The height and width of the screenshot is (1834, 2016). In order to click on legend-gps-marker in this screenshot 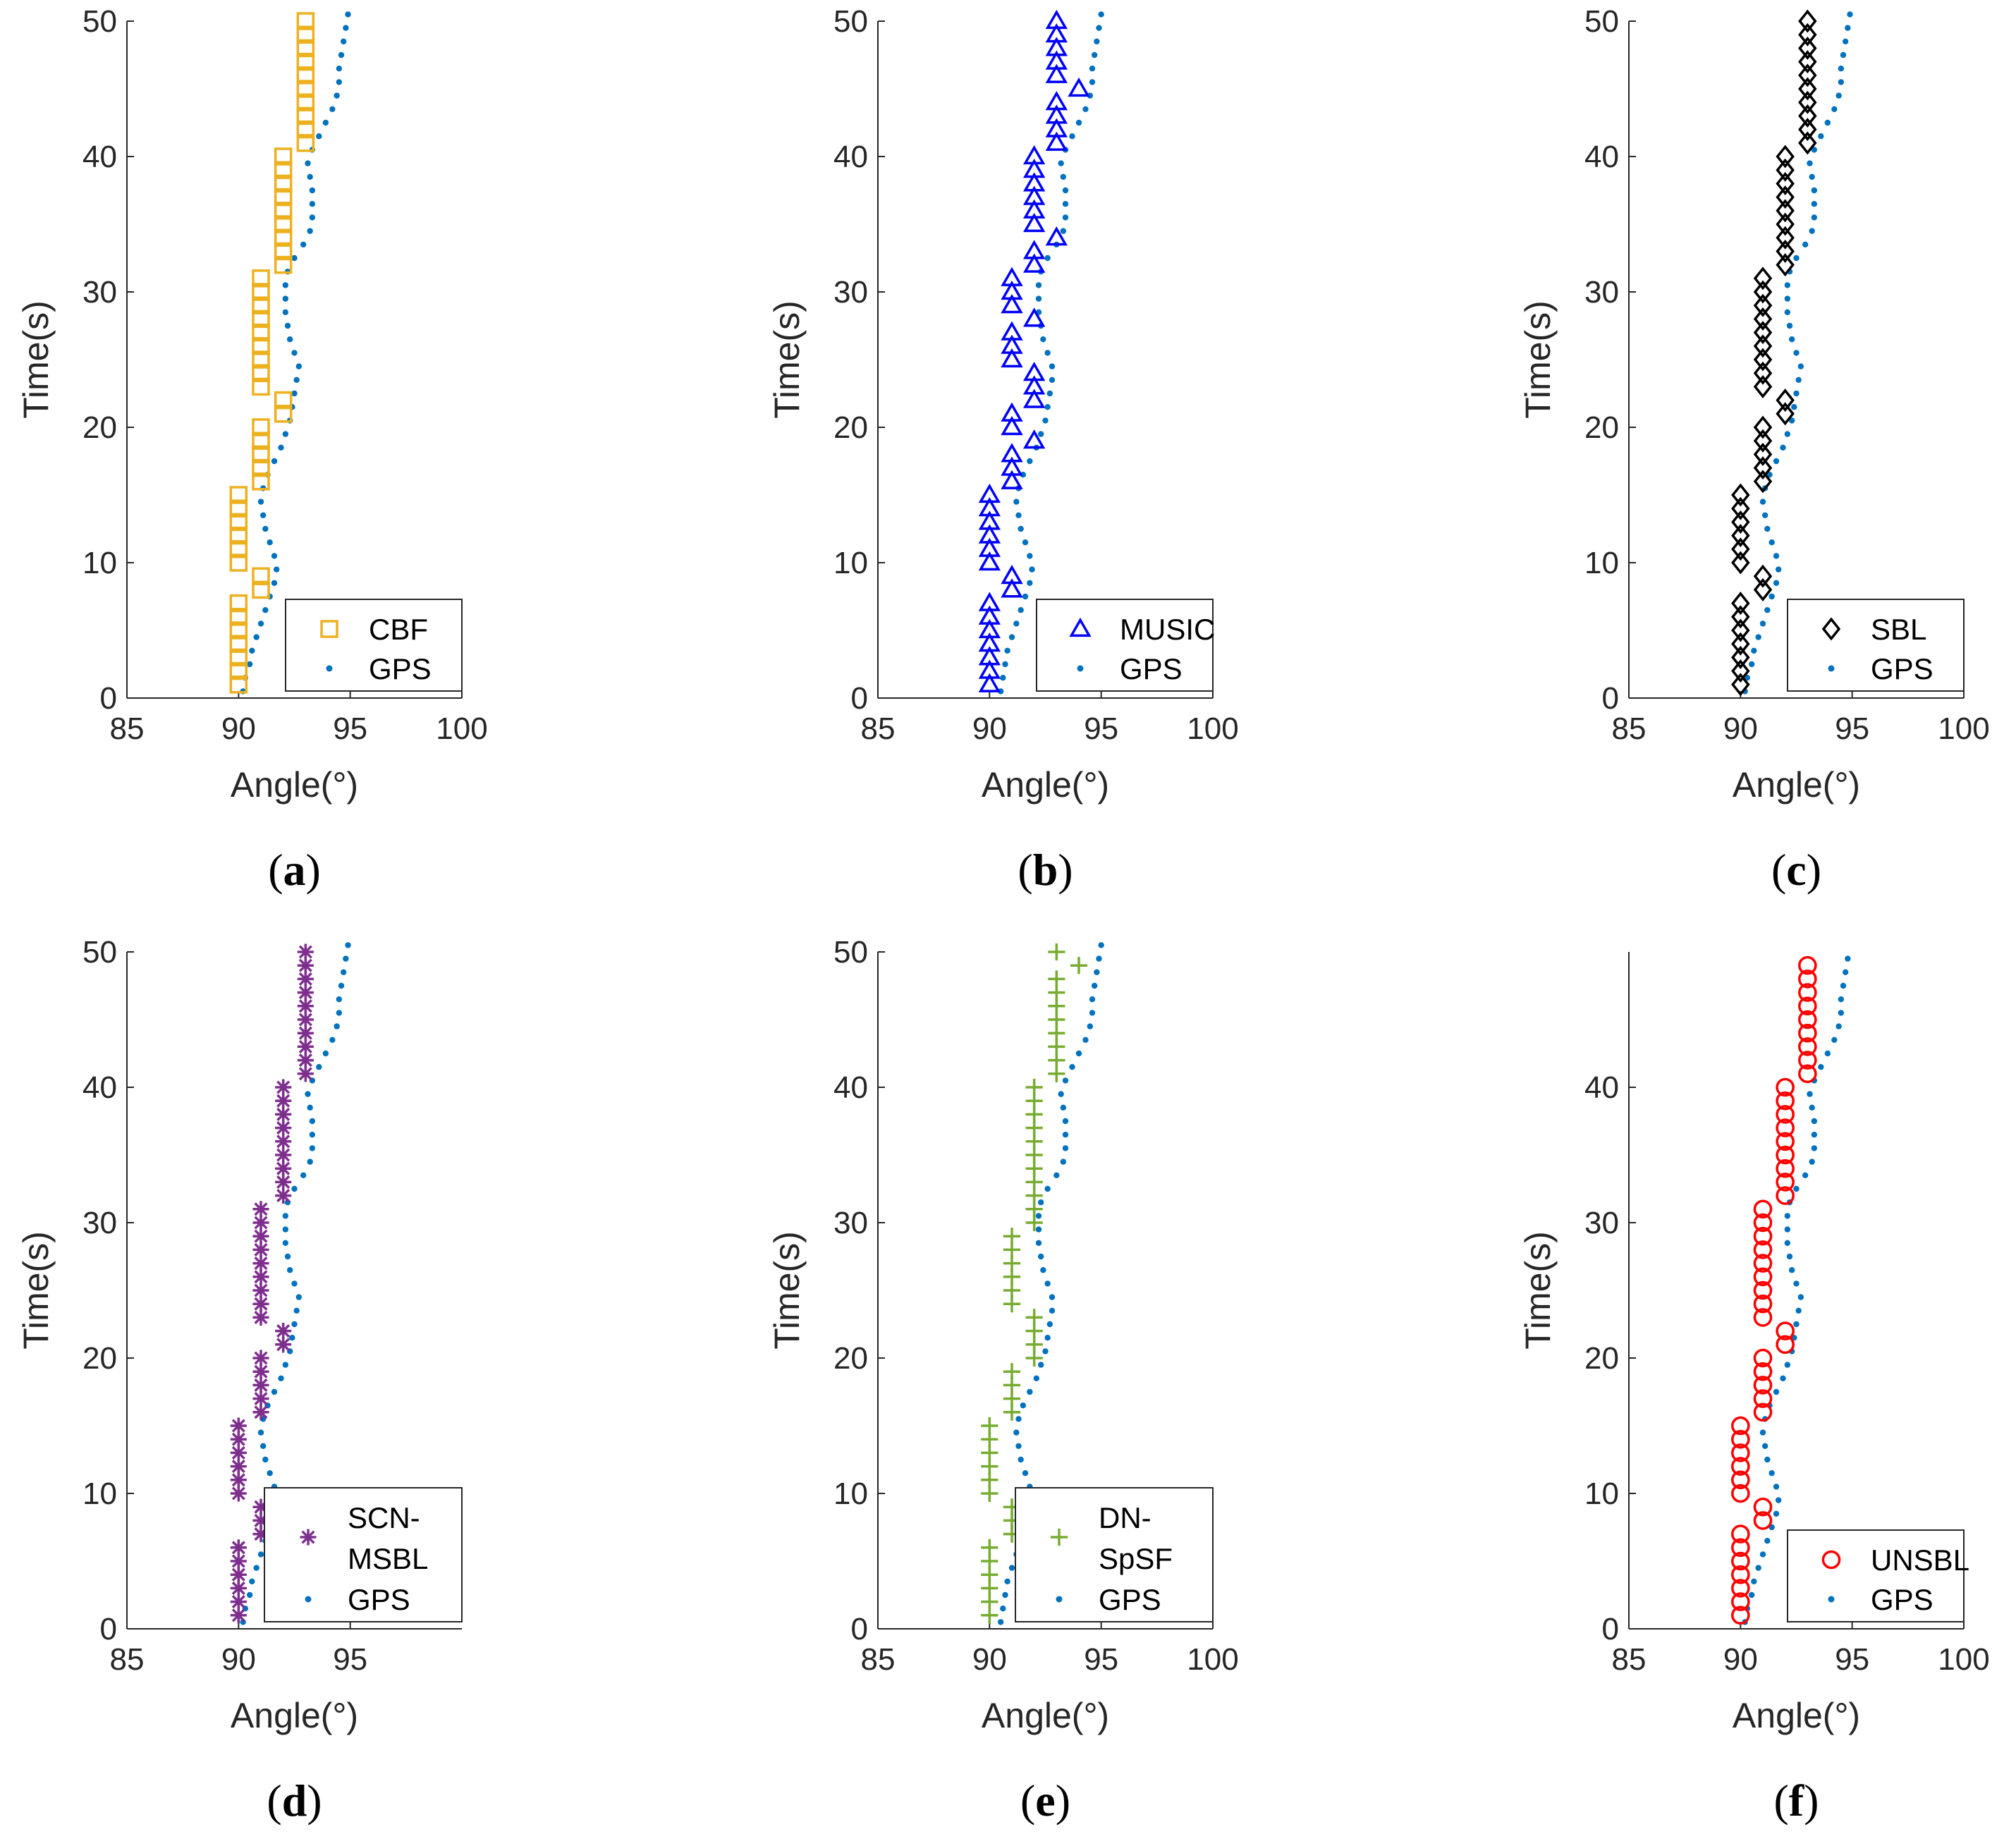, I will do `click(1059, 1599)`.